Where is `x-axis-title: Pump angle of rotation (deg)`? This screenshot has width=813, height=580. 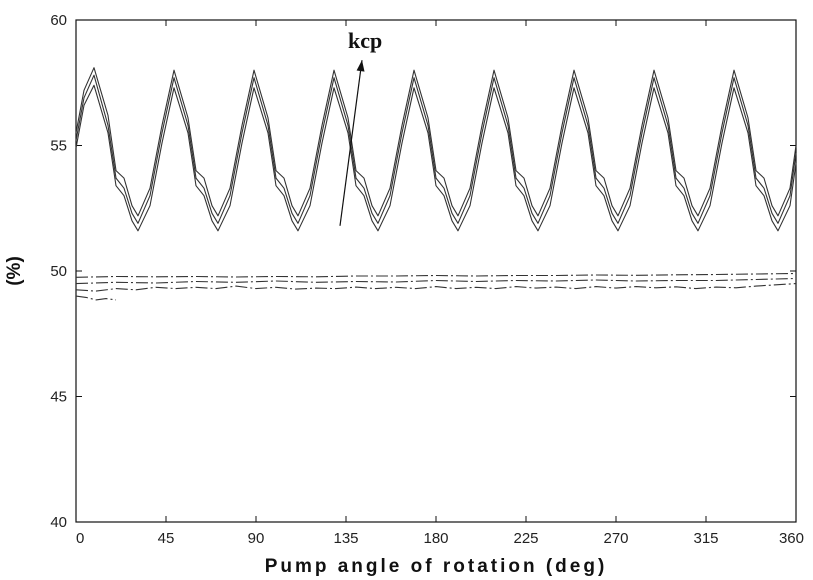
x-axis-title: Pump angle of rotation (deg) is located at coordinates (436, 566).